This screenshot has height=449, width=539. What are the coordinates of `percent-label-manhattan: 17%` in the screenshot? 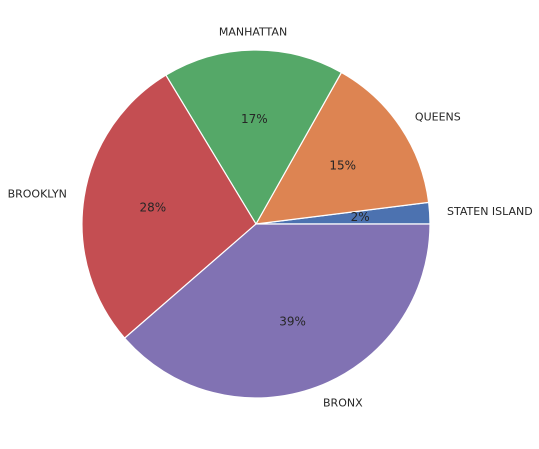 It's located at (254, 119).